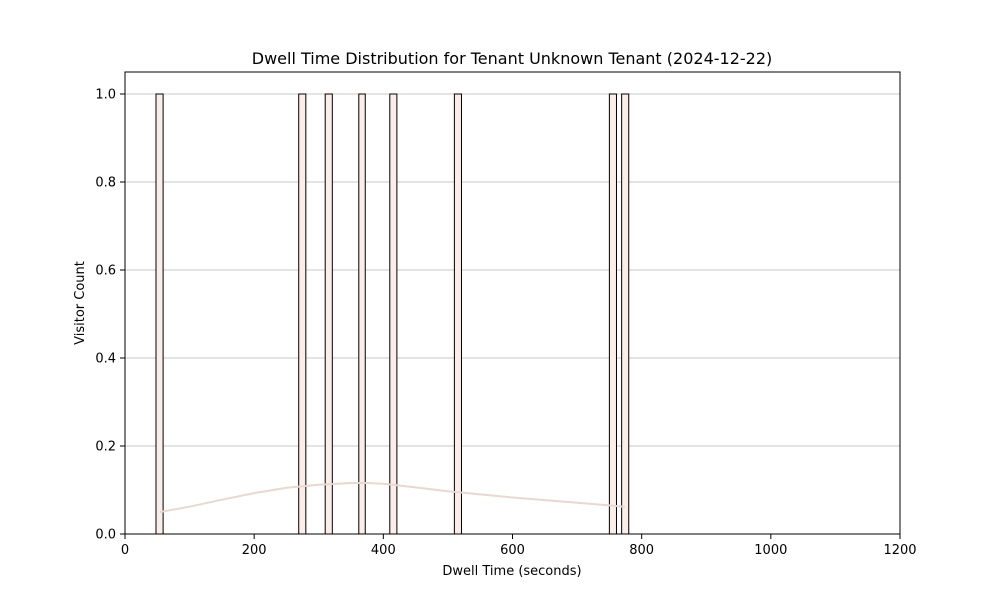 The height and width of the screenshot is (600, 1000). What do you see at coordinates (770, 550) in the screenshot?
I see `x-tick-label: 1000` at bounding box center [770, 550].